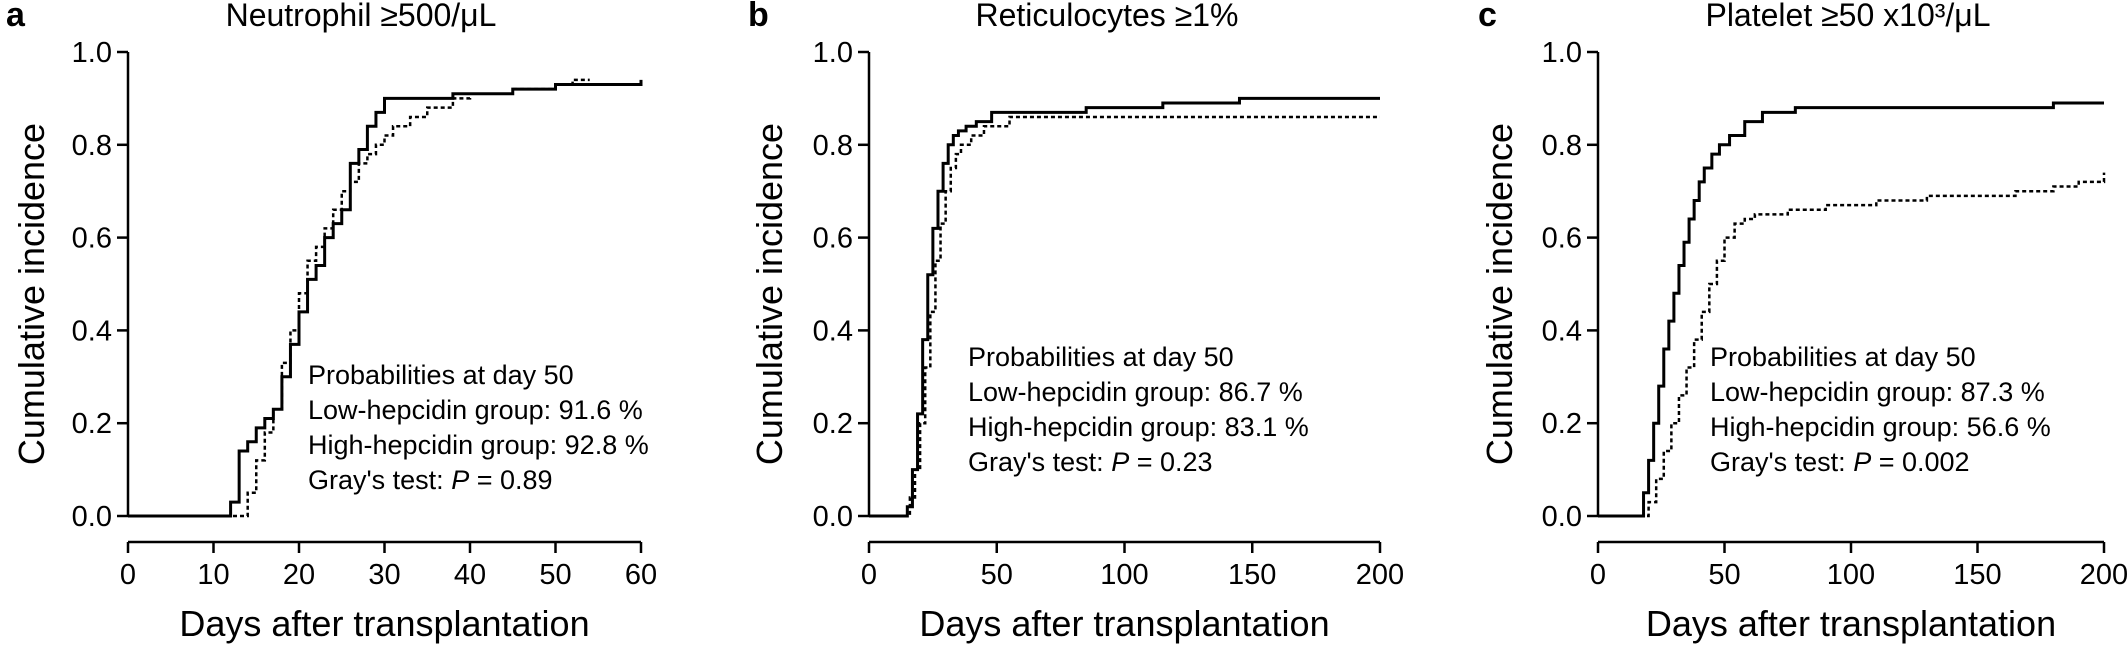 The image size is (2128, 649). What do you see at coordinates (1877, 392) in the screenshot?
I see `annotation-low-group: Low-hepcidin group: 87.3 %` at bounding box center [1877, 392].